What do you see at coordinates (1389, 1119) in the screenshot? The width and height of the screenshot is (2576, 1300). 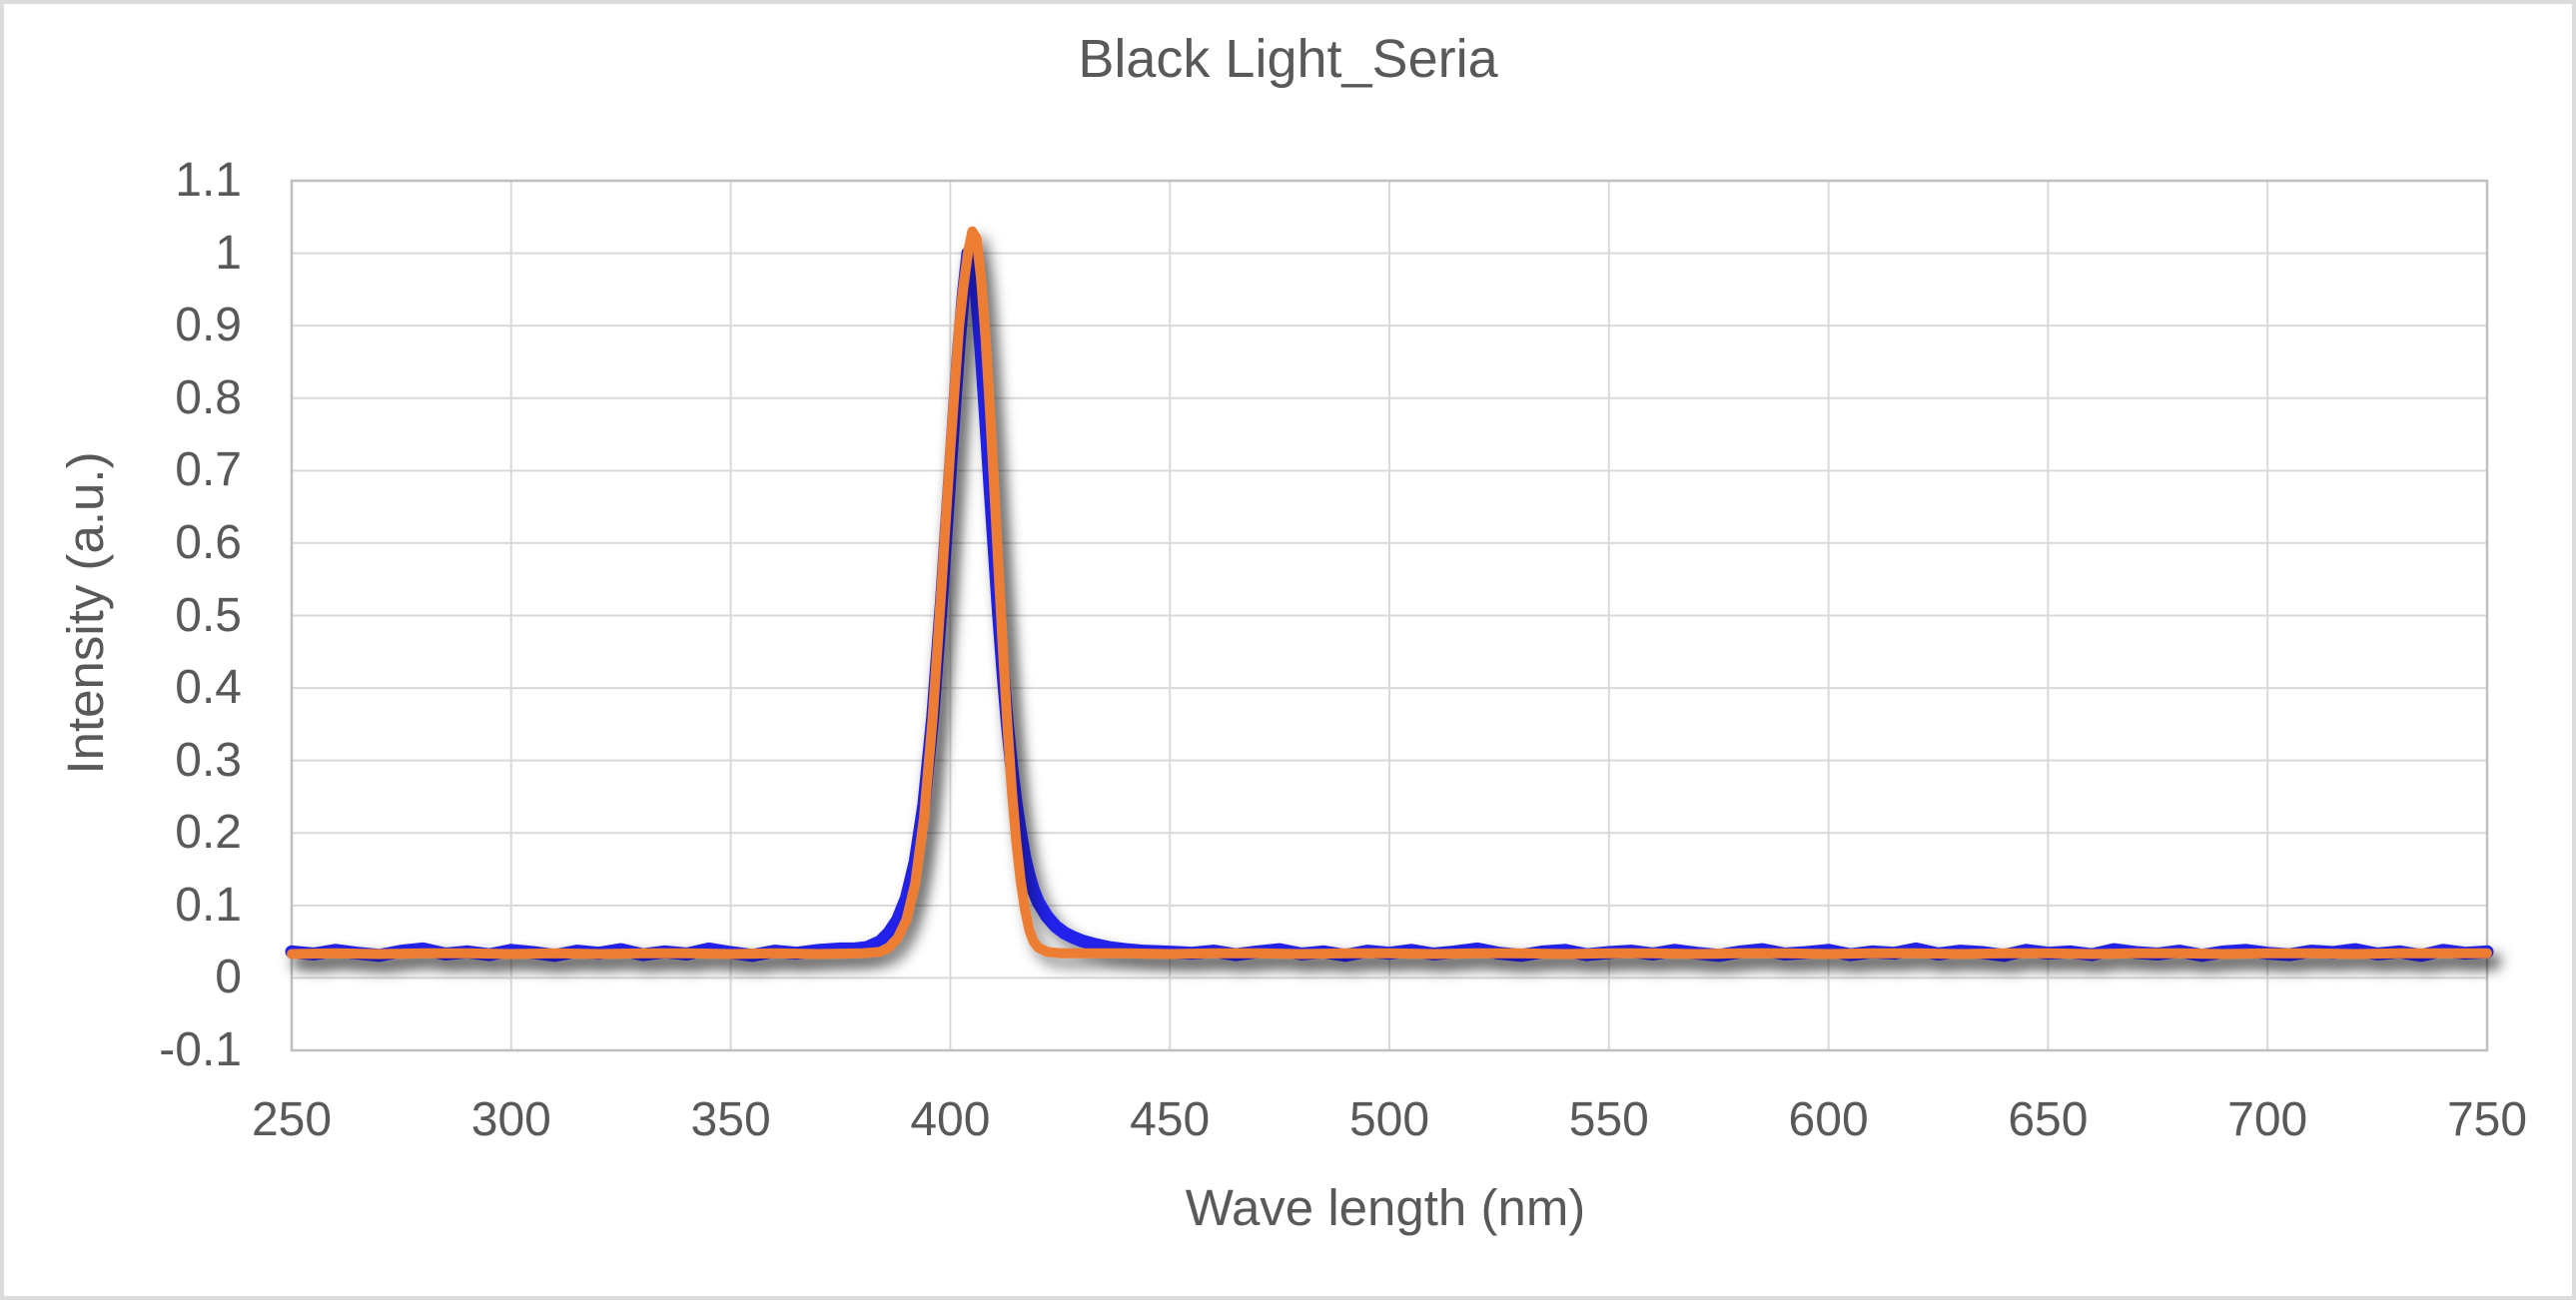 I see `x-tick-label: 500` at bounding box center [1389, 1119].